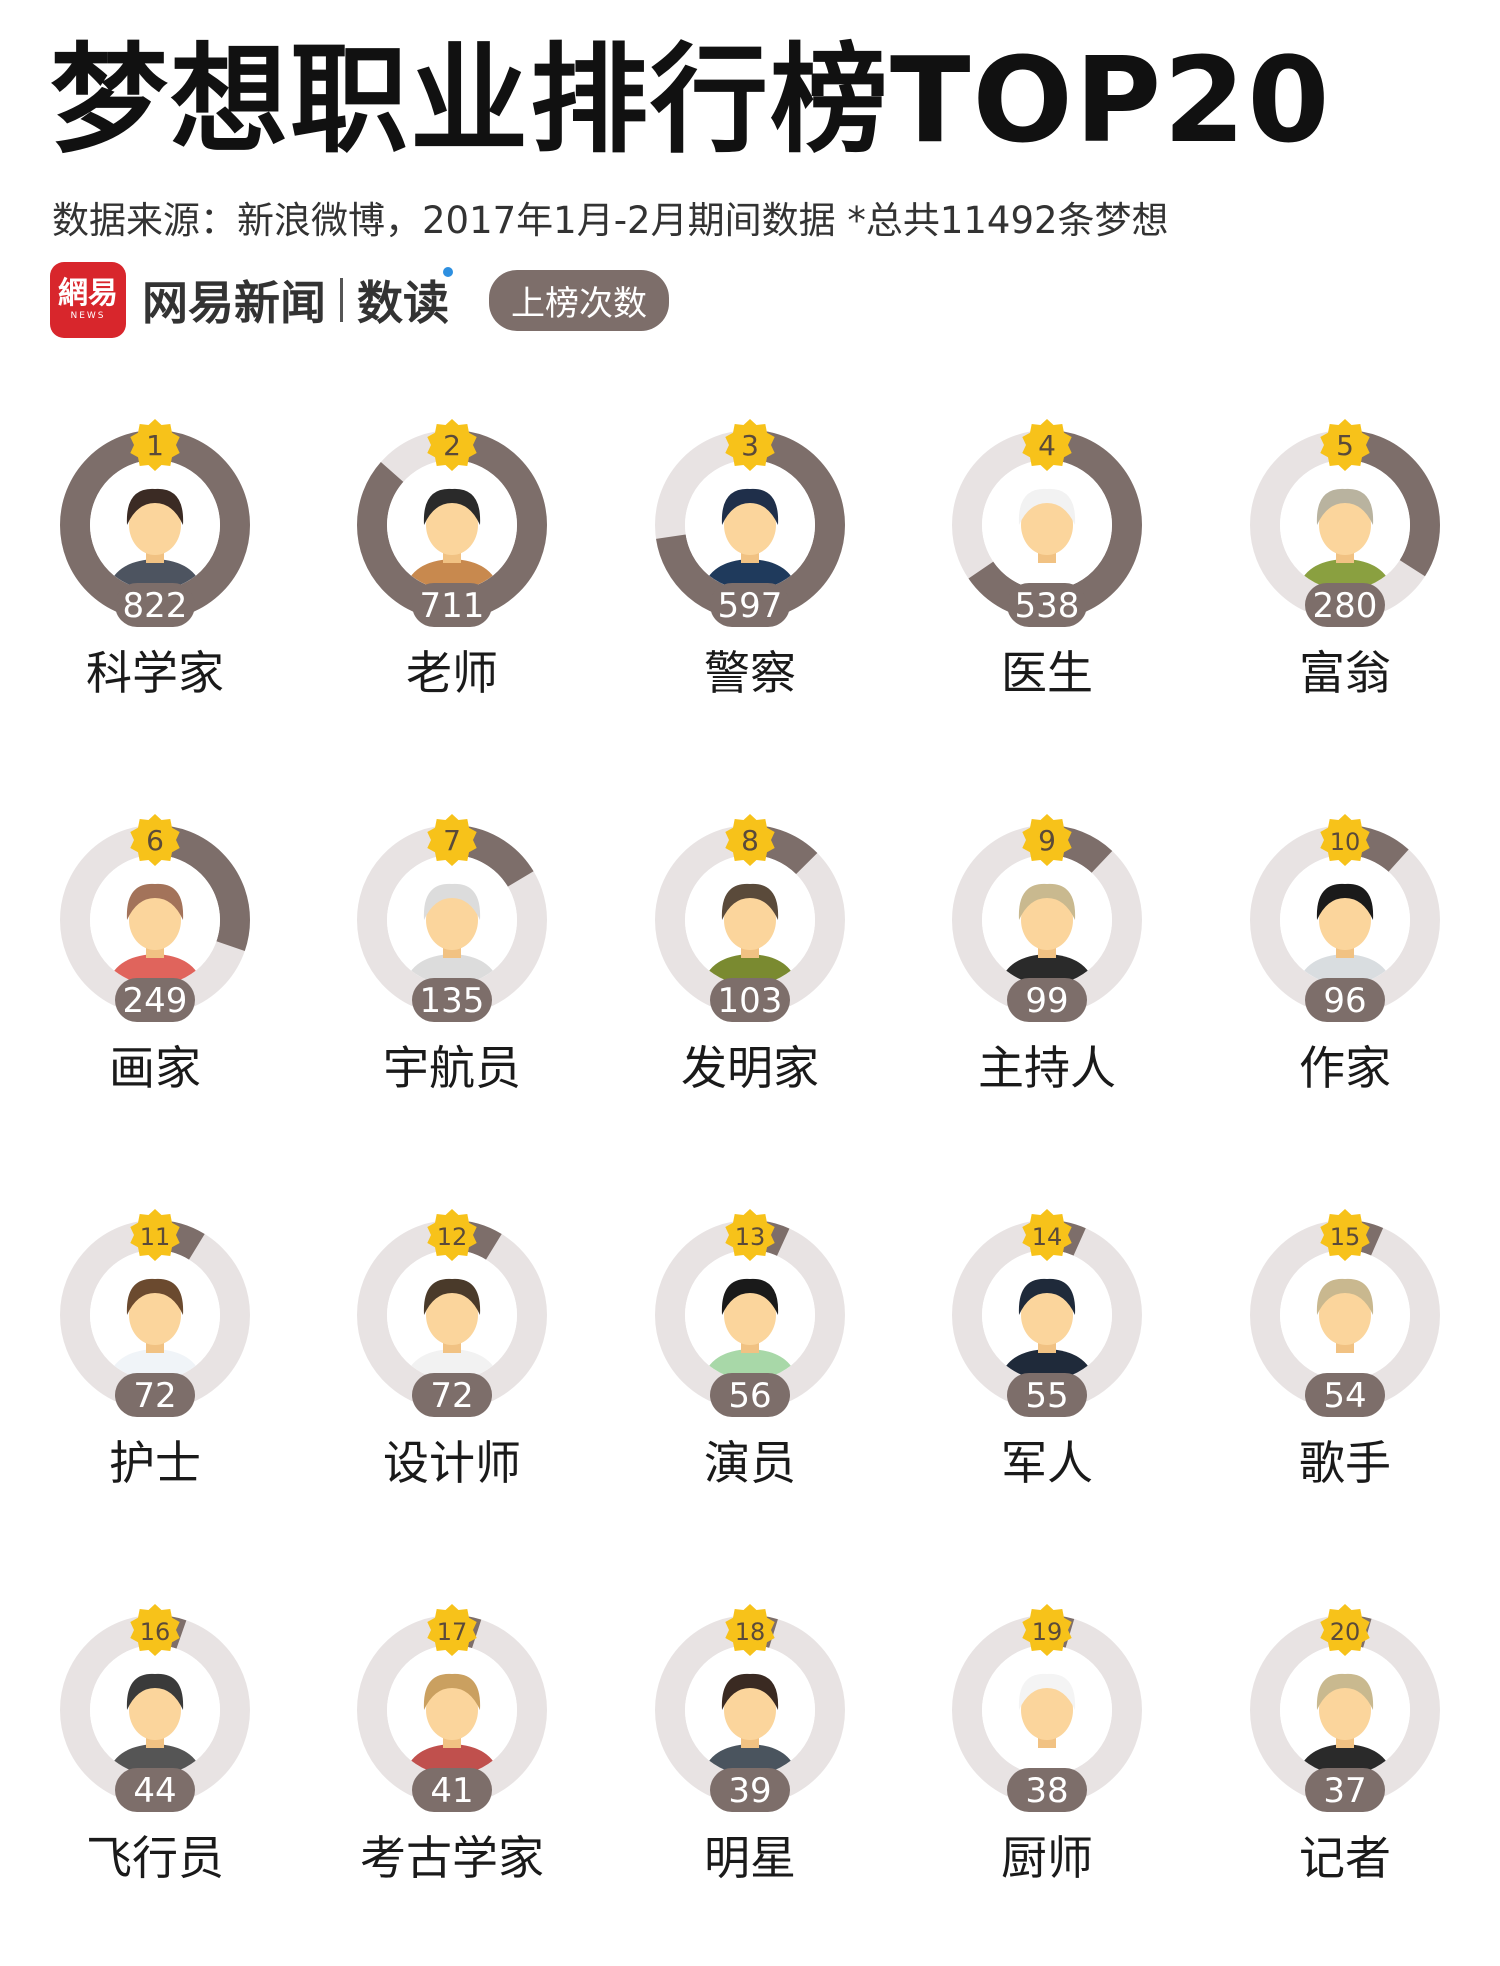  I want to click on logo-subtext: NEWS, so click(88, 316).